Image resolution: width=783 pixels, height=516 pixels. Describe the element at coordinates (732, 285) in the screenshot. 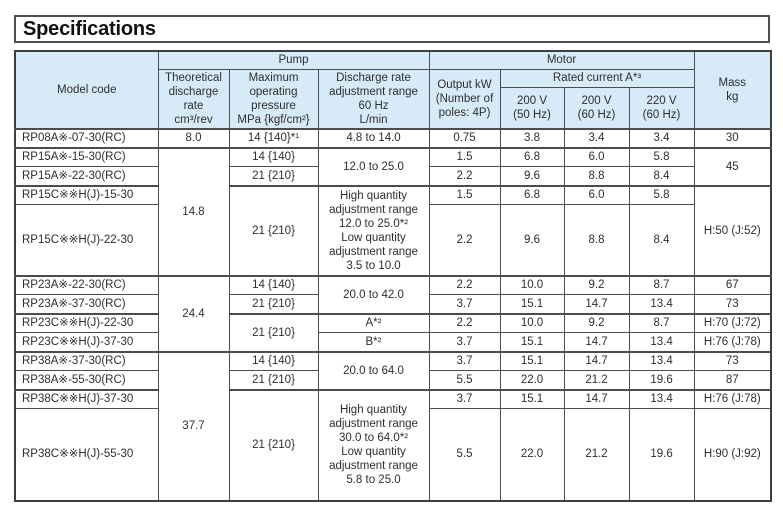

I see `mass-cell: 67` at that location.